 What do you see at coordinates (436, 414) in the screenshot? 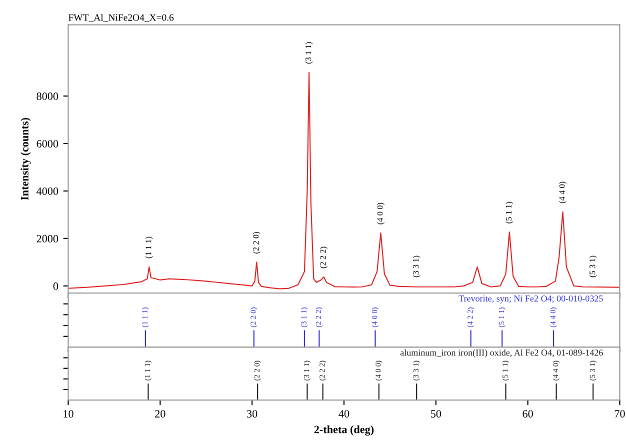
I see `x-tick-label: 50` at bounding box center [436, 414].